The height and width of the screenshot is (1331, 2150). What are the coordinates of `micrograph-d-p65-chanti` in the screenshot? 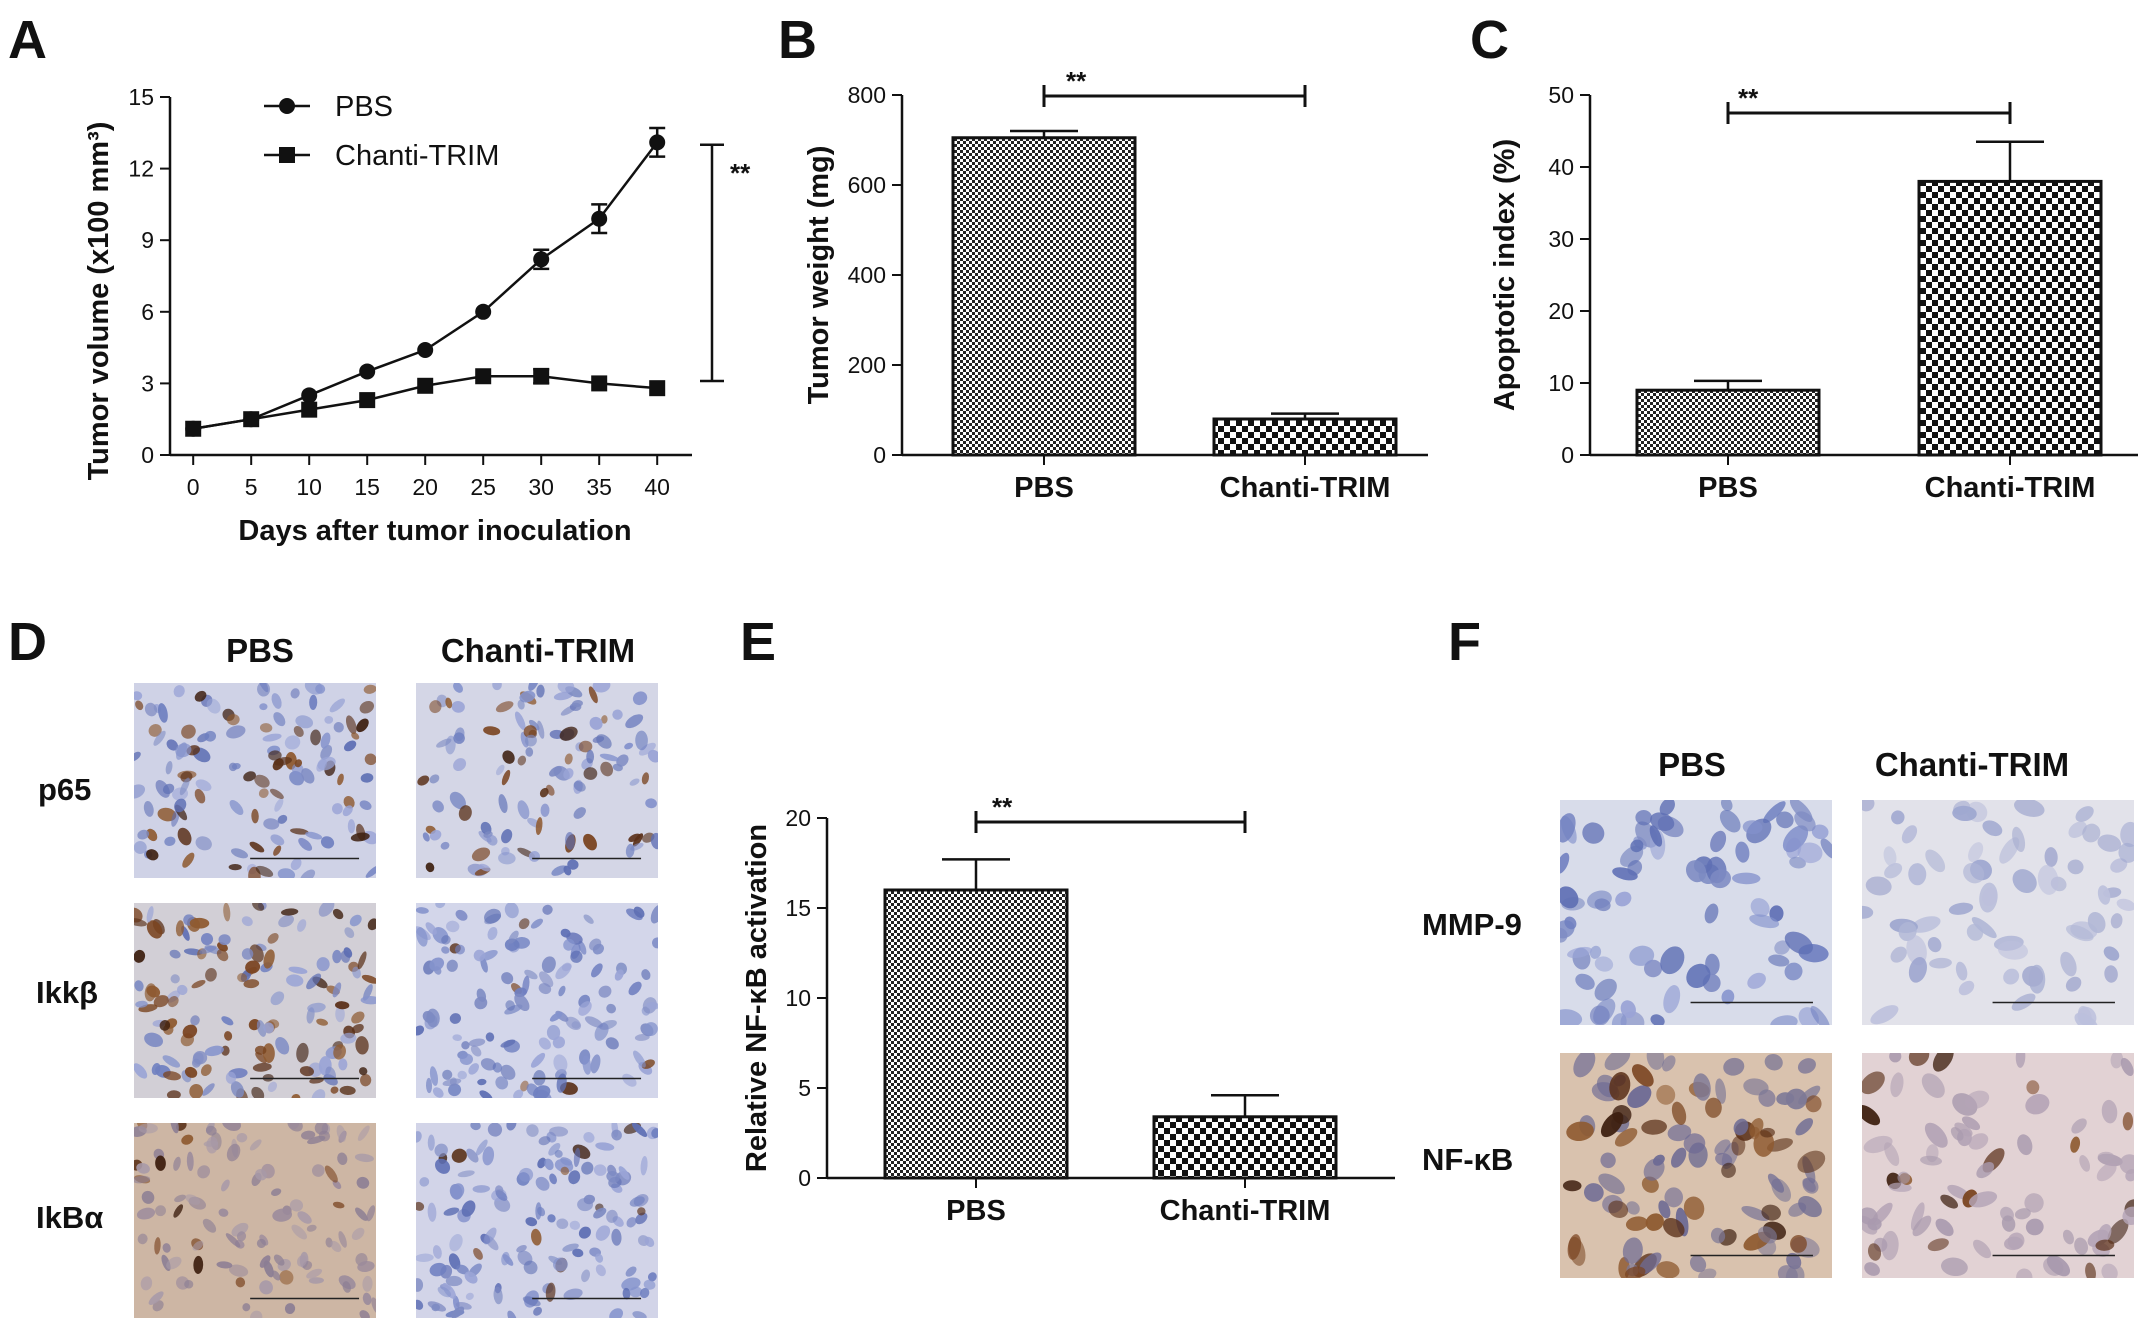 It's located at (537, 780).